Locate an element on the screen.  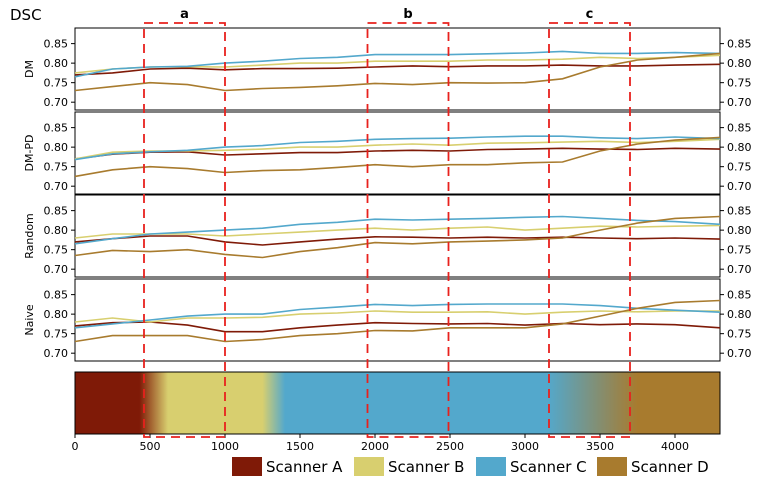
legend-item-scanner-b: Scanner B is located at coordinates (409, 466).